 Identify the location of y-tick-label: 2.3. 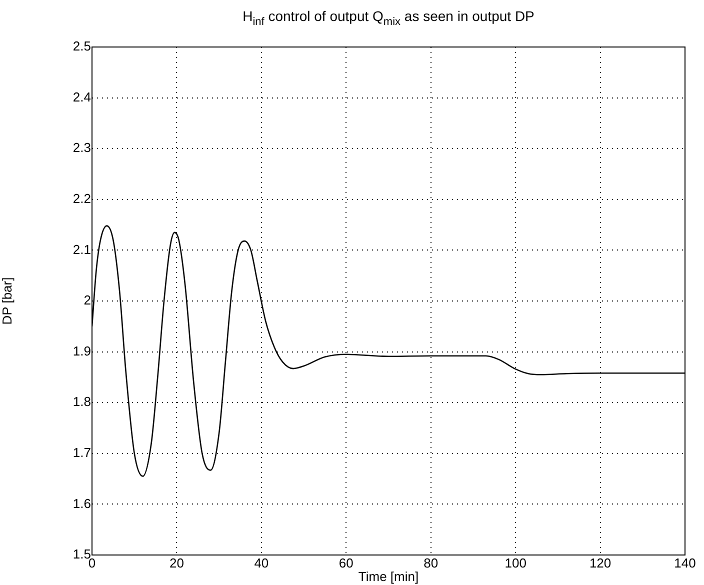
(81, 148).